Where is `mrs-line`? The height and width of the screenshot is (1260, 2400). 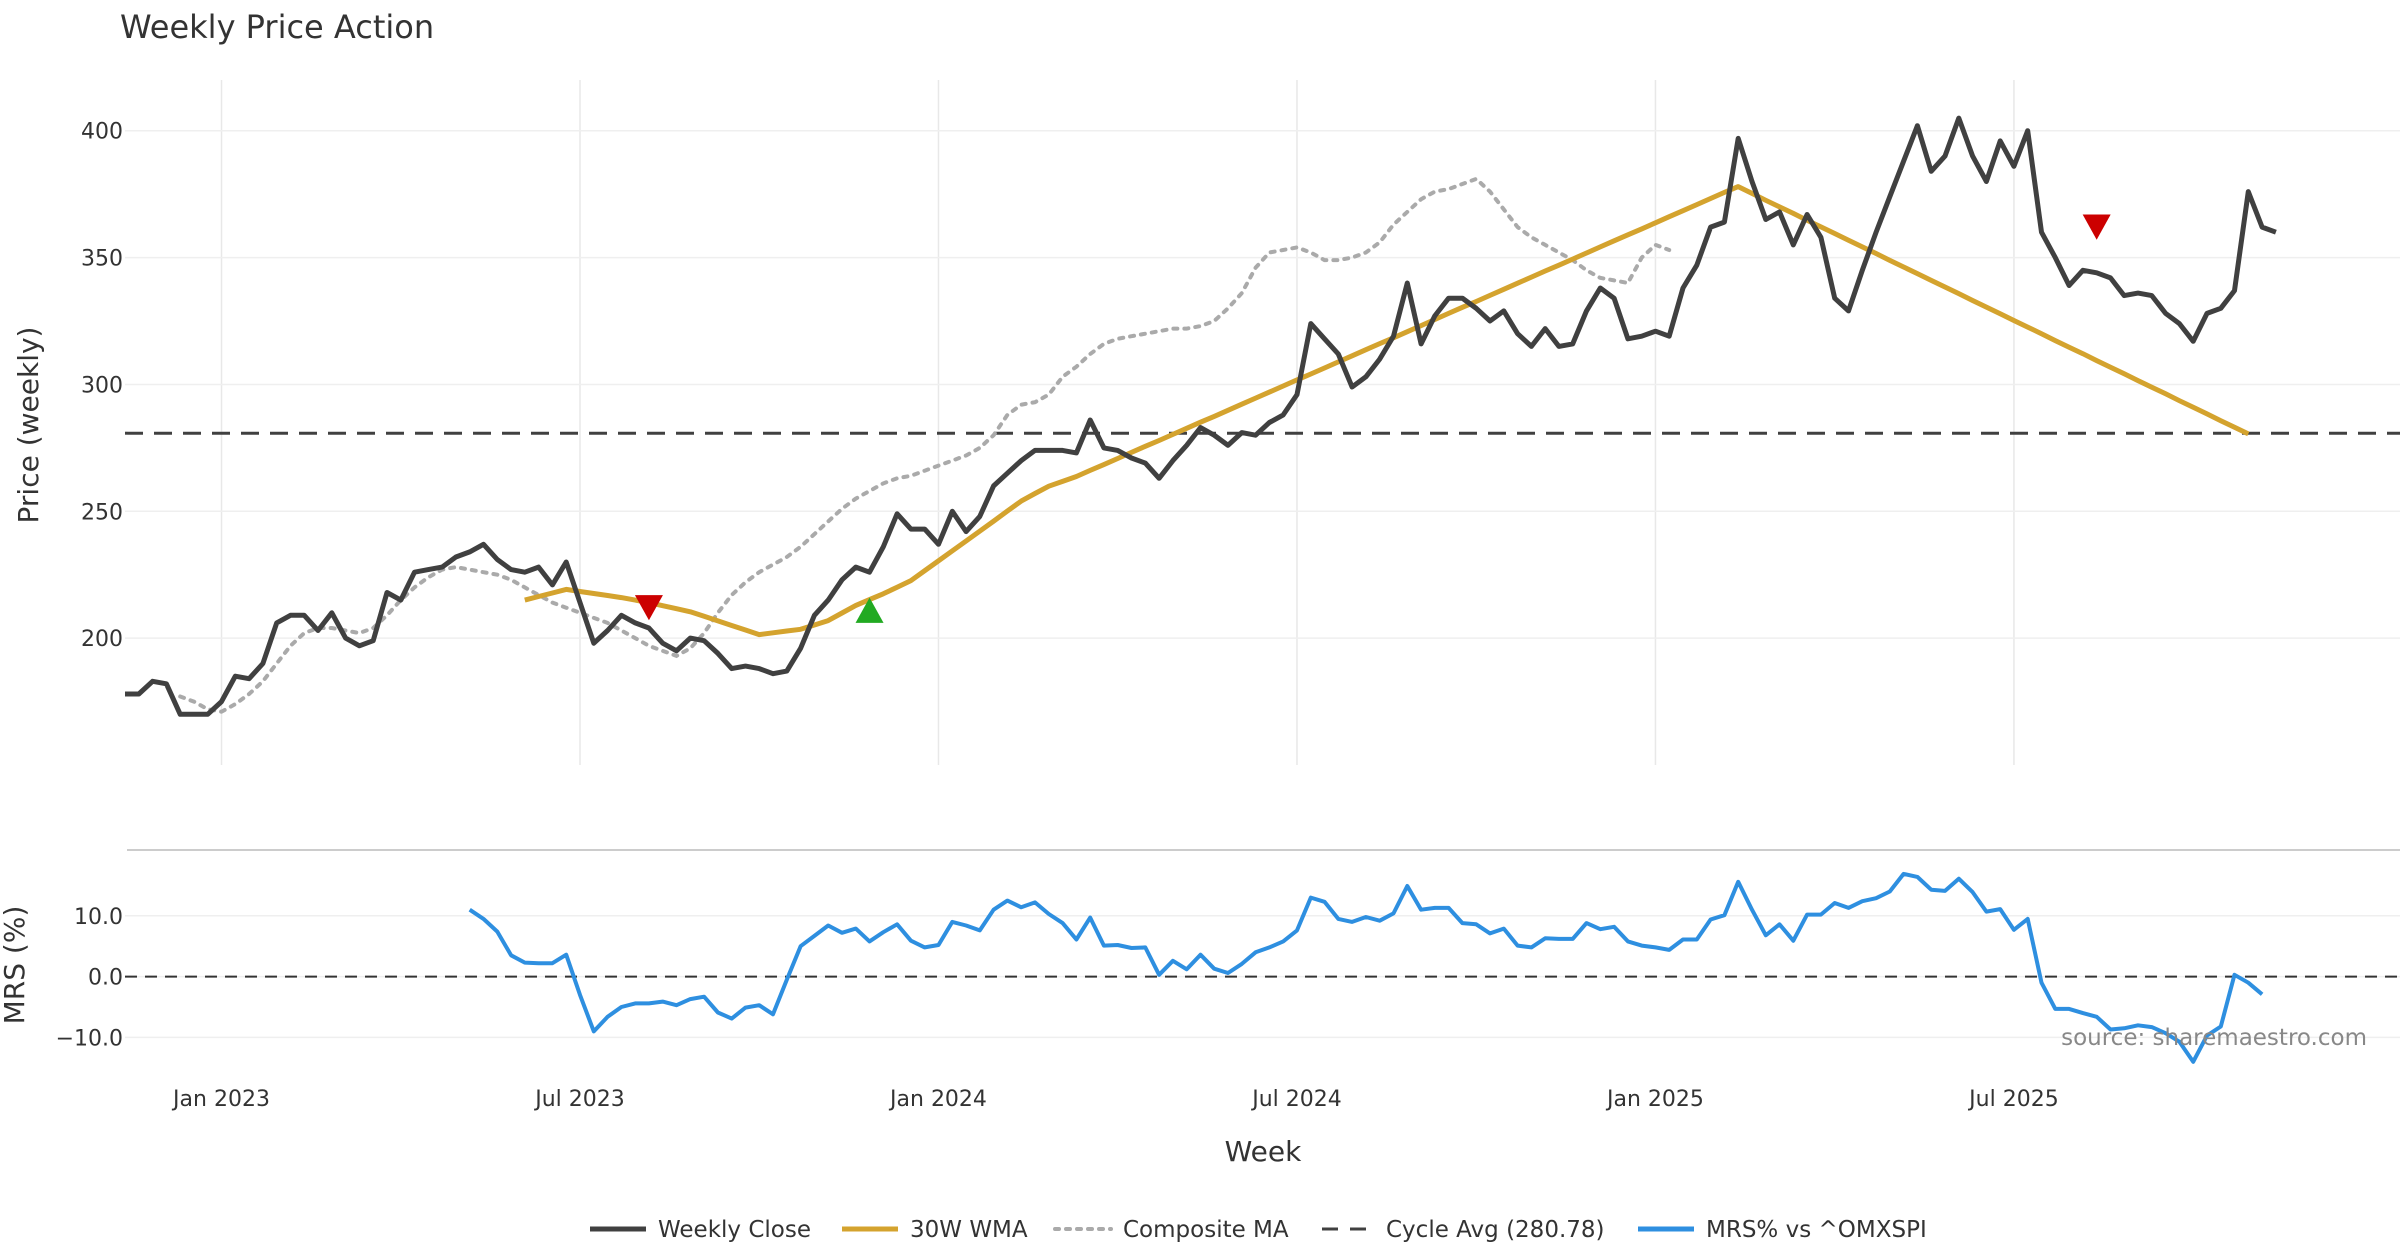
mrs-line is located at coordinates (1366, 967).